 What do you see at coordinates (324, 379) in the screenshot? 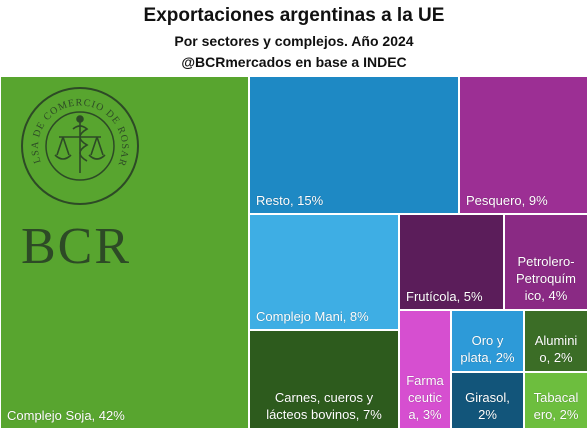
I see `treemap-cell-carnes-cueros-y-lacteos-bovinos: Carnes, cueros y lácteos bovinos, 7%` at bounding box center [324, 379].